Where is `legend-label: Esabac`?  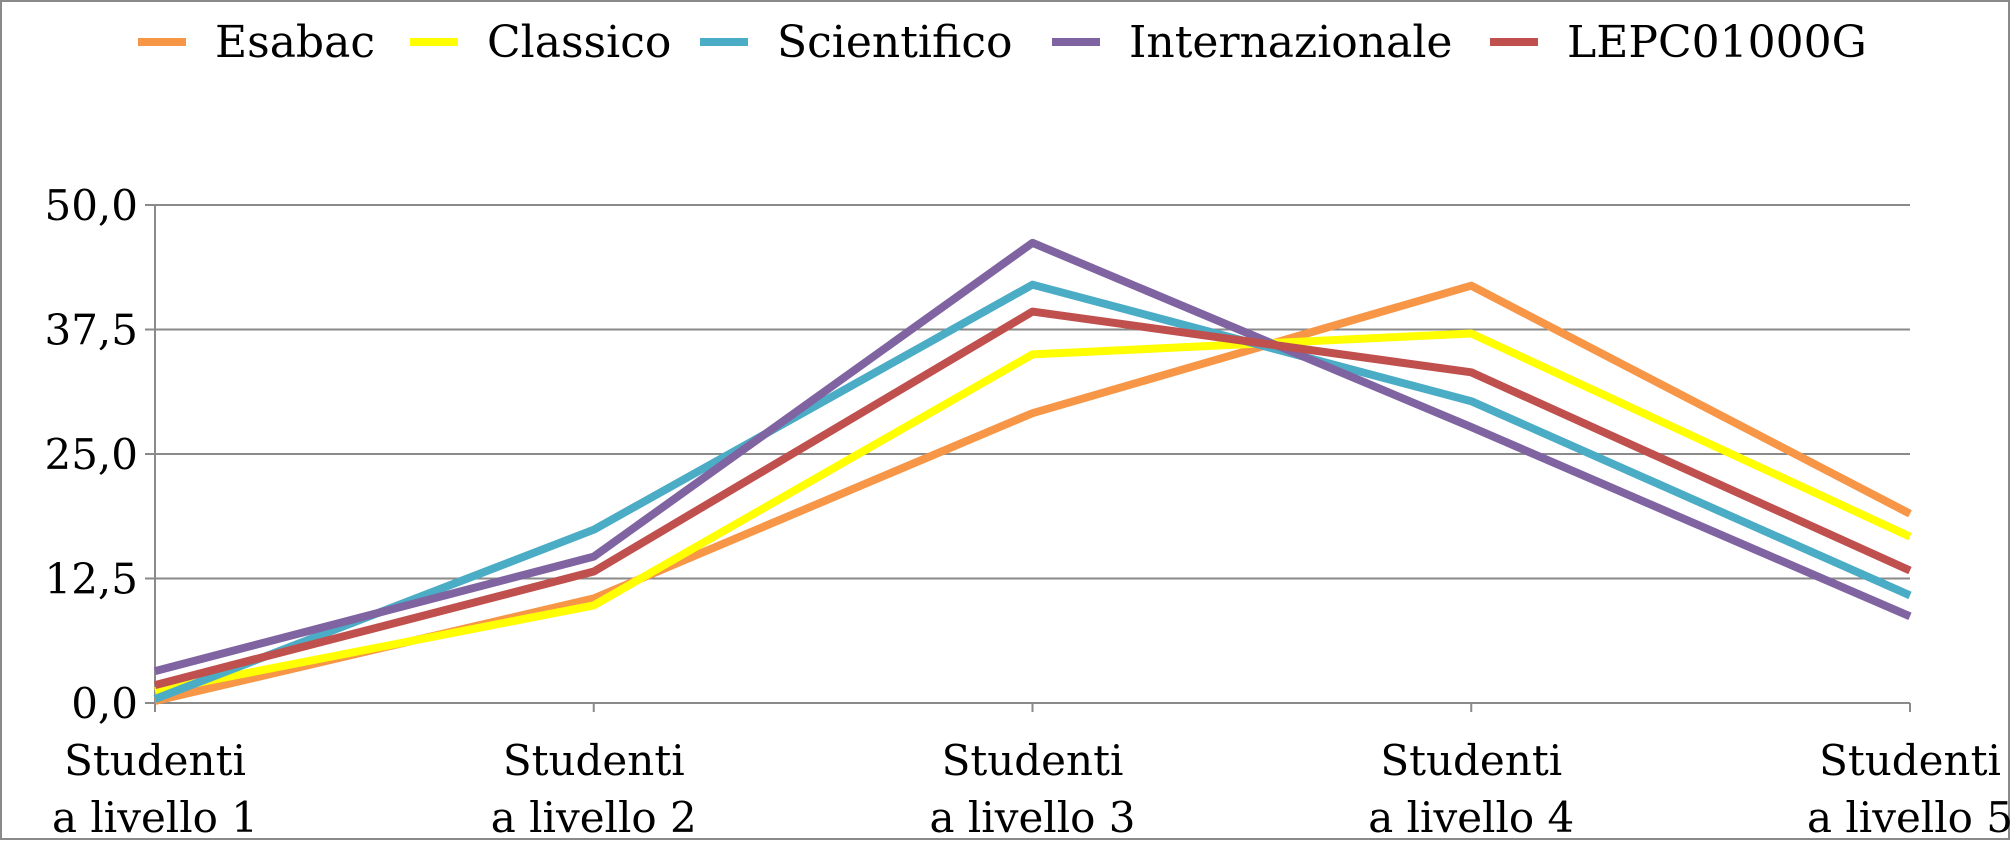
legend-label: Esabac is located at coordinates (295, 42).